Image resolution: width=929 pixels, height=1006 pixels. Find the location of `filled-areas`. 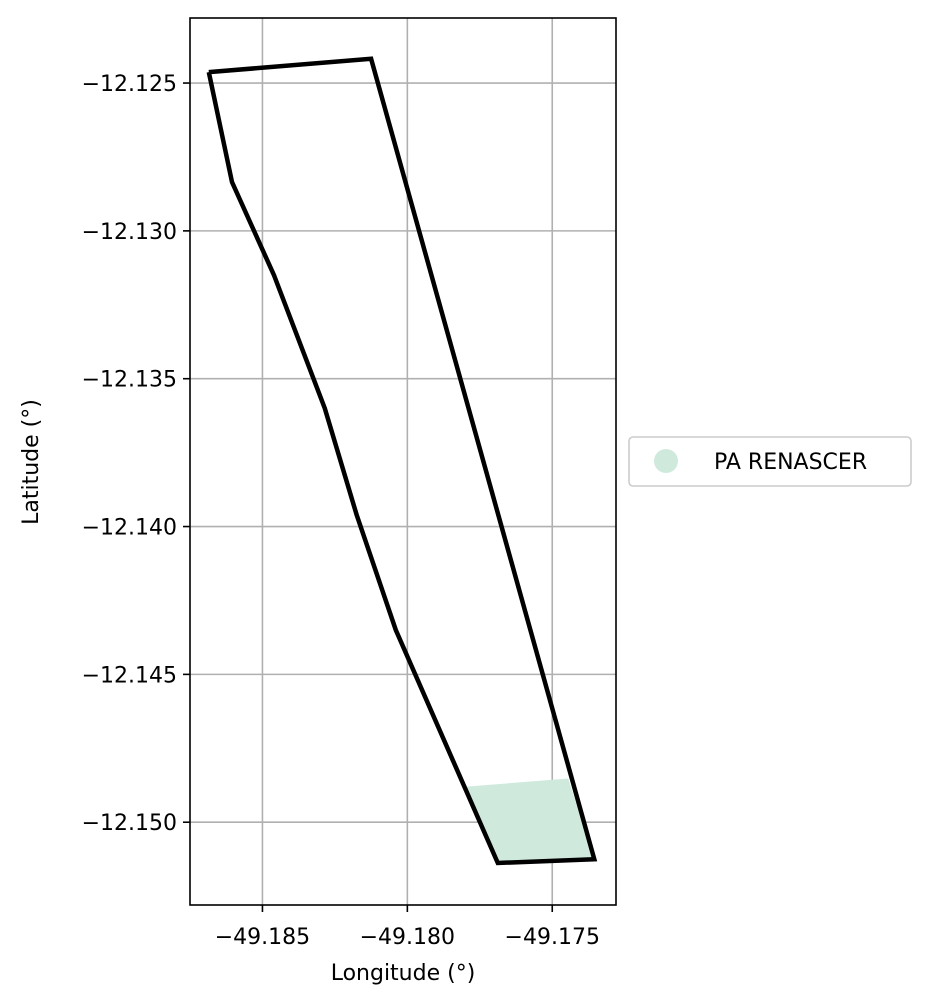

filled-areas is located at coordinates (530, 820).